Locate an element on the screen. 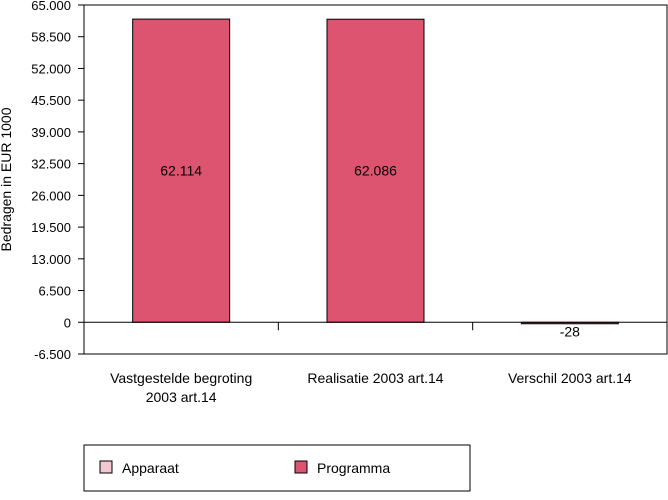 Image resolution: width=668 pixels, height=500 pixels. legend-label: Apparaat is located at coordinates (150, 468).